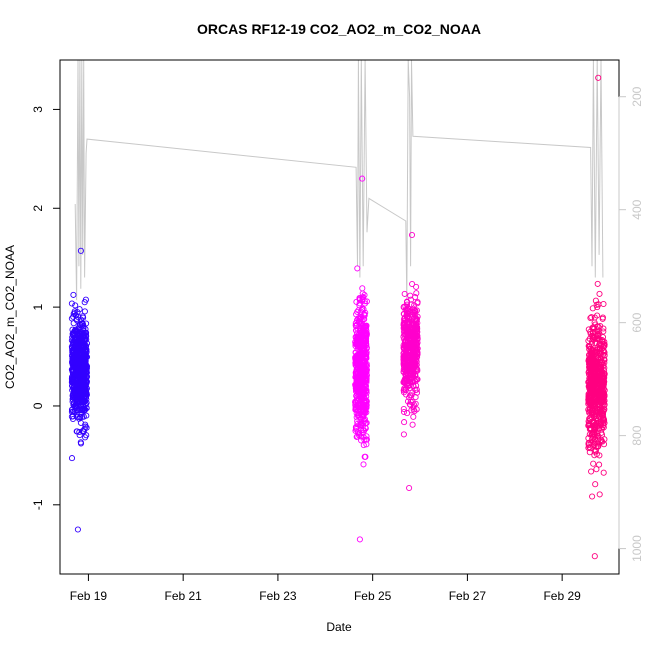 This screenshot has height=650, width=650. I want to click on y-tick-label: 0, so click(38, 405).